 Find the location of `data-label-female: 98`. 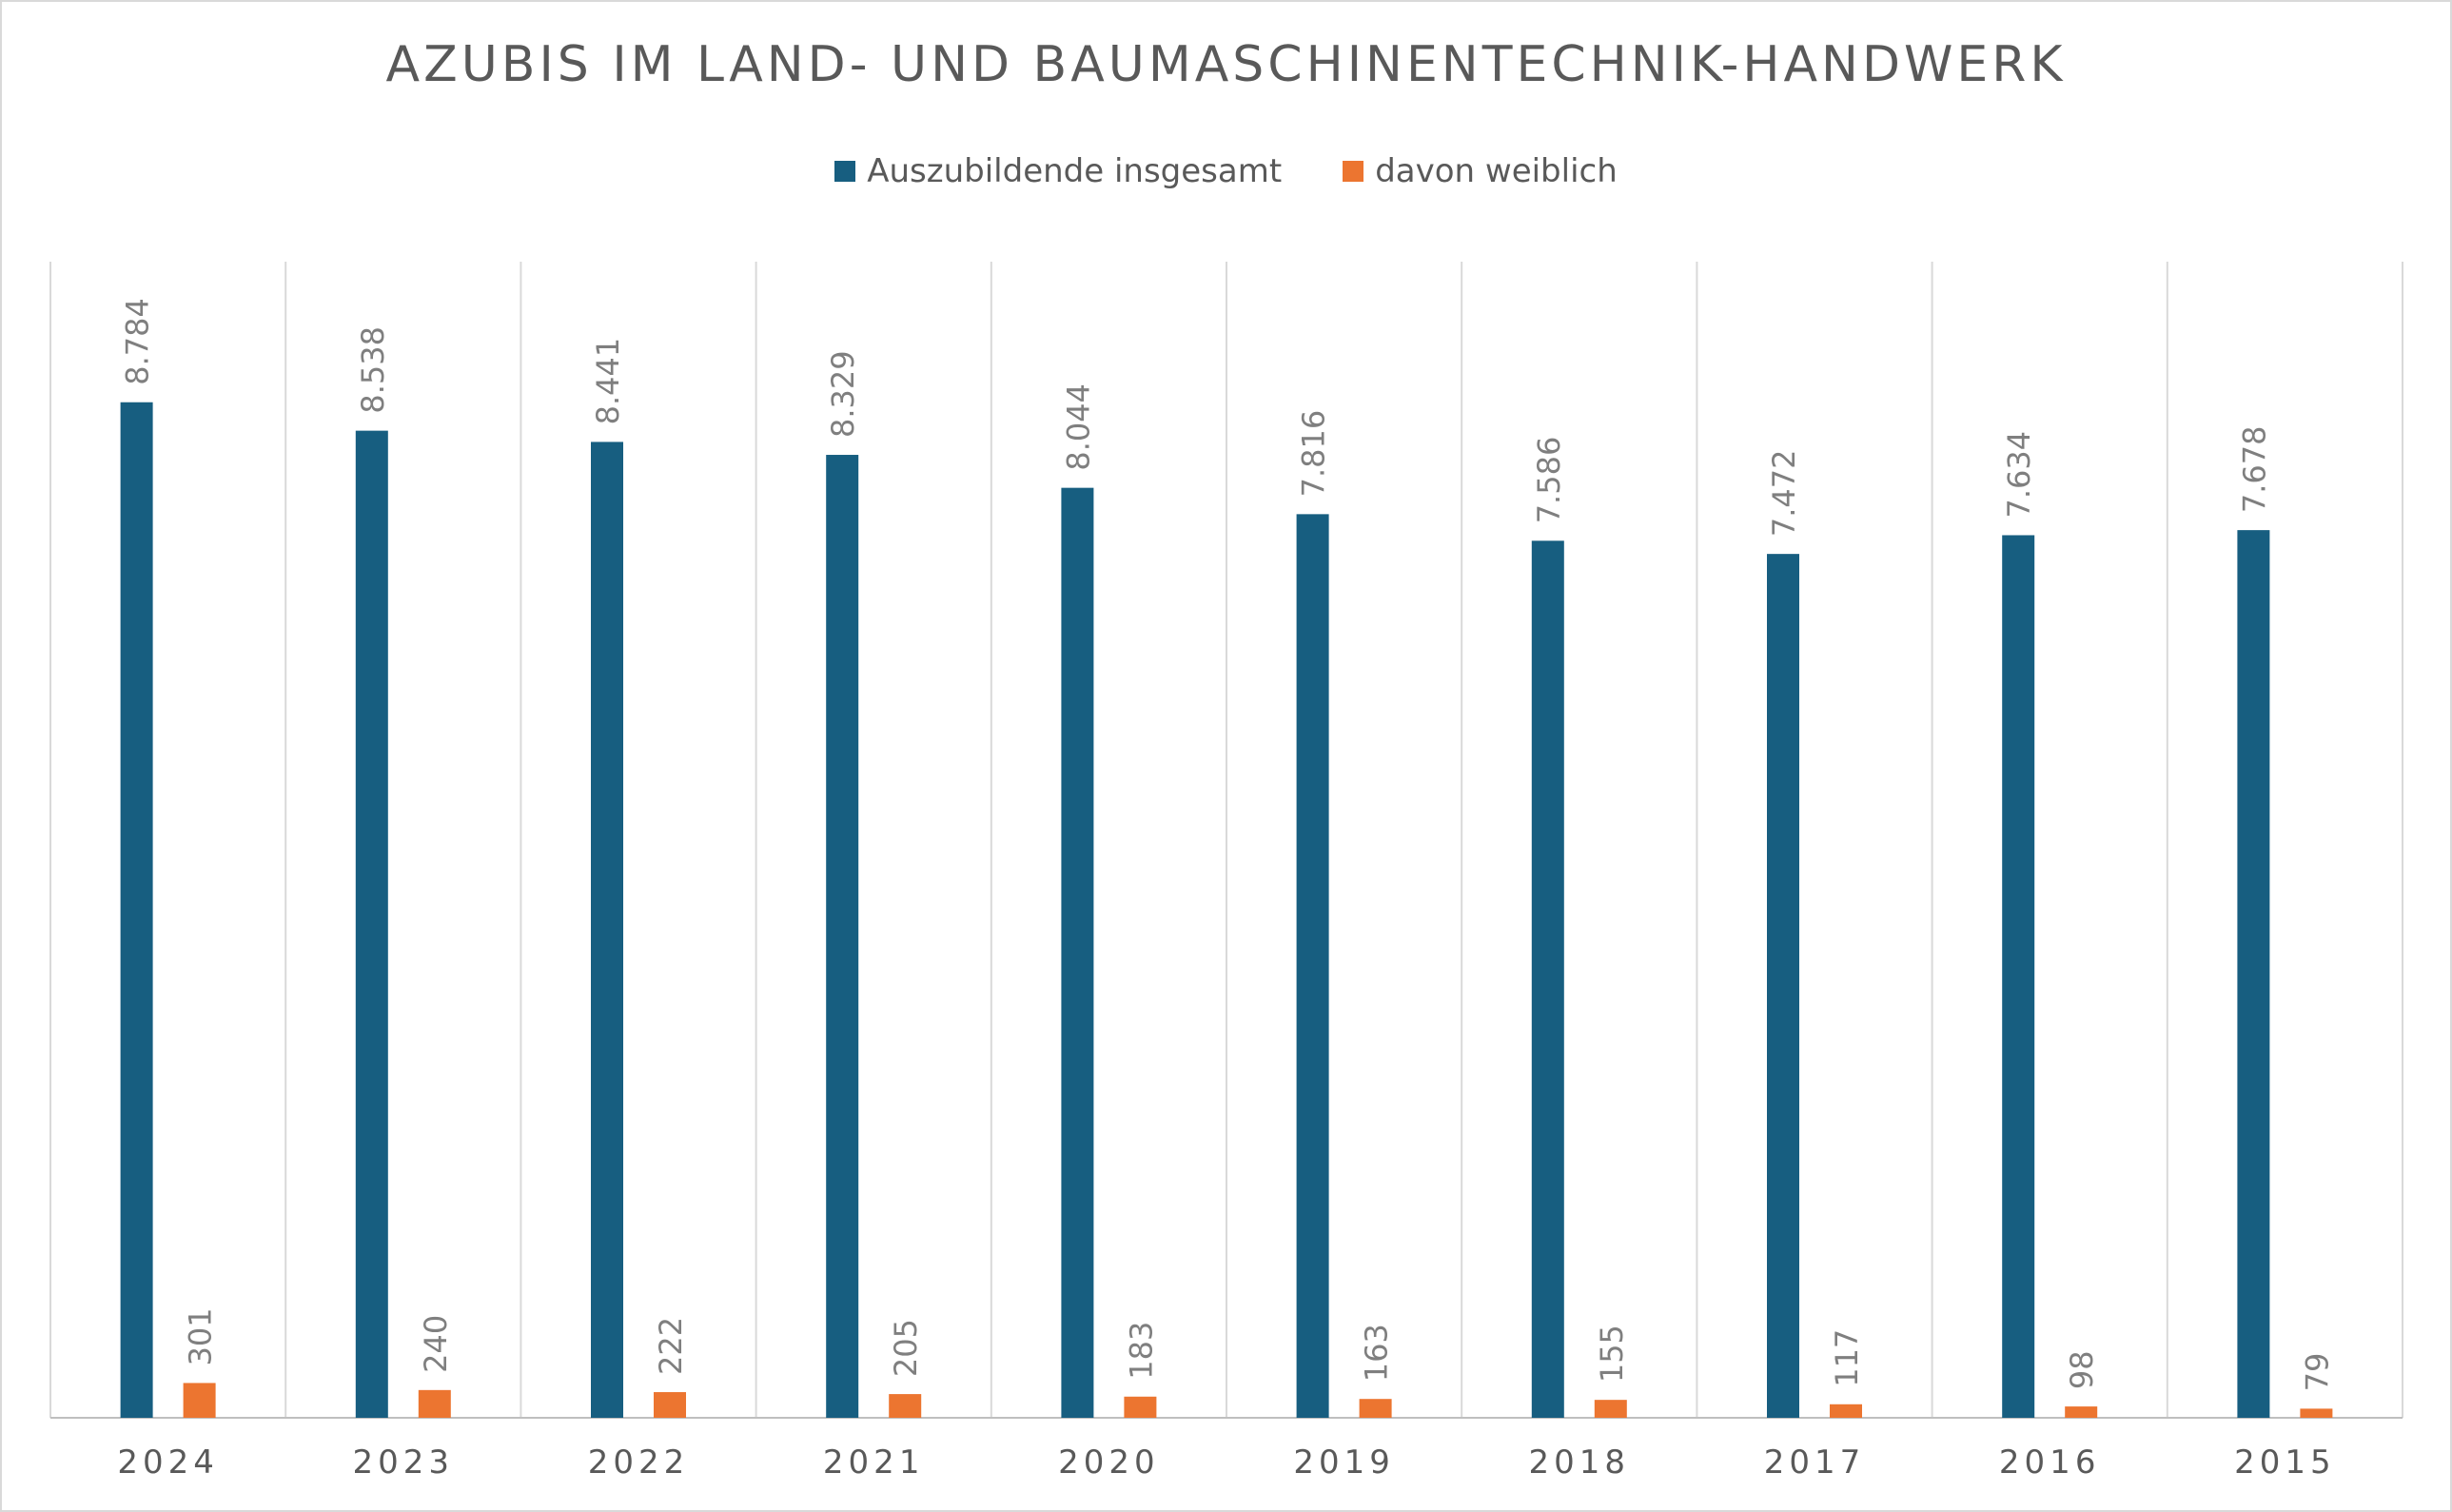

data-label-female: 98 is located at coordinates (2082, 1369).